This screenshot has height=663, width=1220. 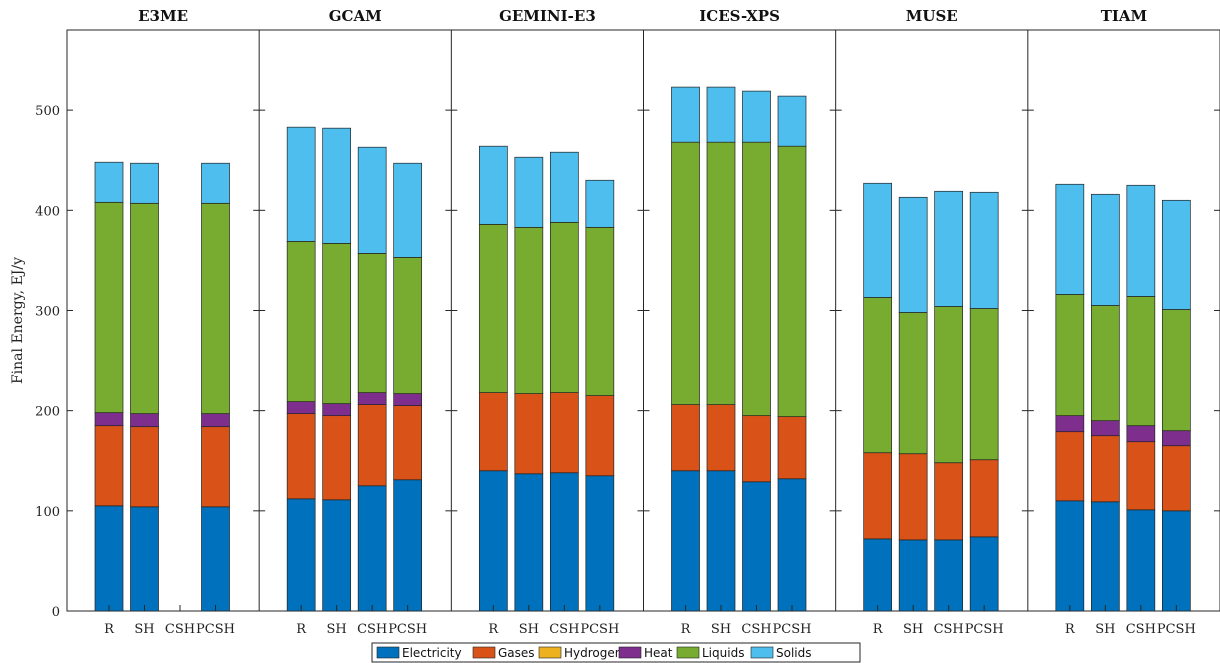 What do you see at coordinates (642, 16) in the screenshot?
I see `panel-titles: E3ME GCAM GEMINI-E3 ICES-XPS MUSE TIAM` at bounding box center [642, 16].